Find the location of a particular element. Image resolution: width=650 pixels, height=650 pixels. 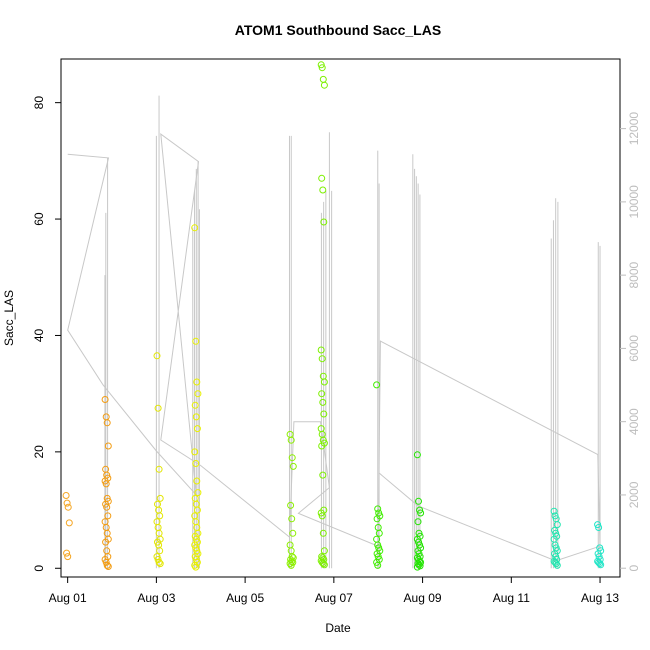

y2-tick-label: 12000 is located at coordinates (634, 129).